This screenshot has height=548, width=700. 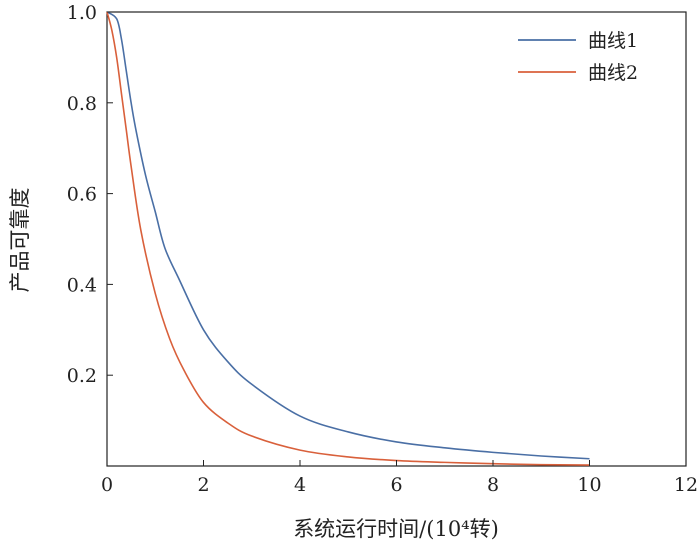 I want to click on y-tick-label: 1.0, so click(x=82, y=13).